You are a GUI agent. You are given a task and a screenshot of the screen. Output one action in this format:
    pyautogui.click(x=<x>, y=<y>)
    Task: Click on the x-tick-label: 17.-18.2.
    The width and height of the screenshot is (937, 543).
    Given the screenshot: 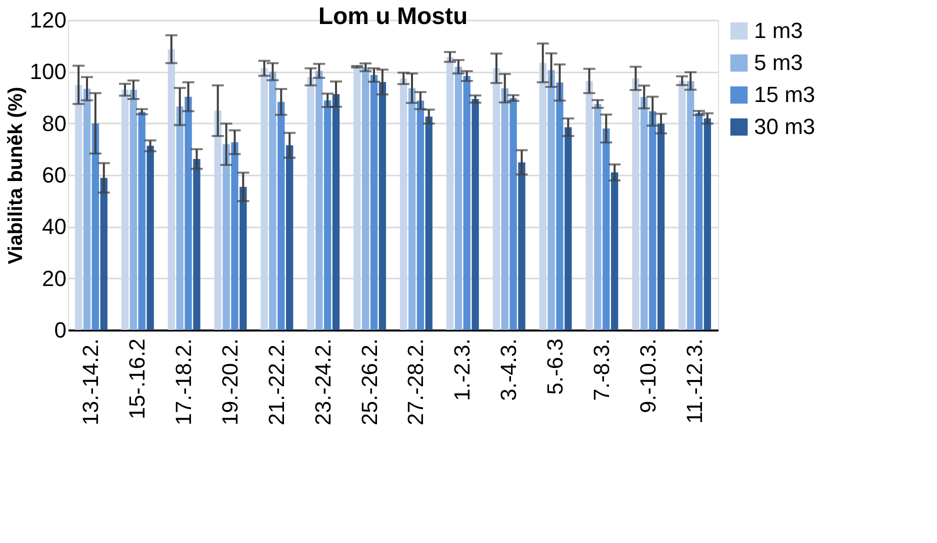 What is the action you would take?
    pyautogui.click(x=183, y=382)
    